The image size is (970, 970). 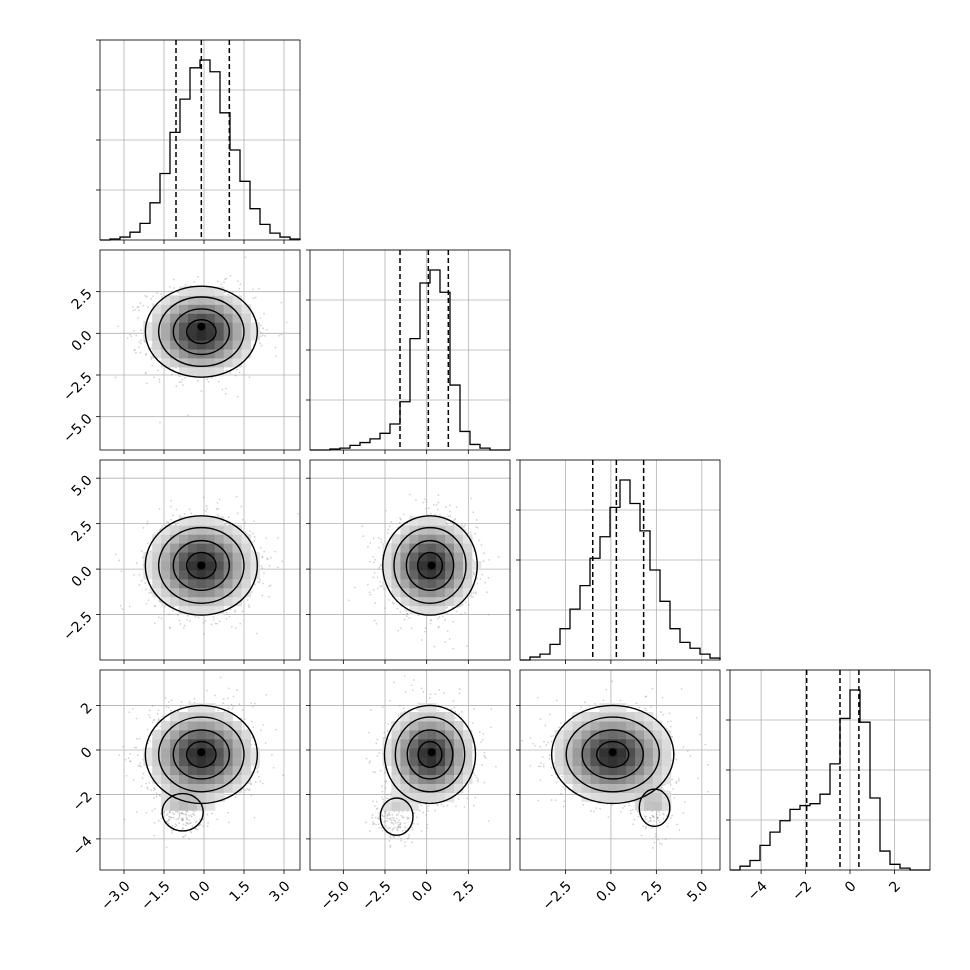 What do you see at coordinates (200, 150) in the screenshot?
I see `histogram-step-line` at bounding box center [200, 150].